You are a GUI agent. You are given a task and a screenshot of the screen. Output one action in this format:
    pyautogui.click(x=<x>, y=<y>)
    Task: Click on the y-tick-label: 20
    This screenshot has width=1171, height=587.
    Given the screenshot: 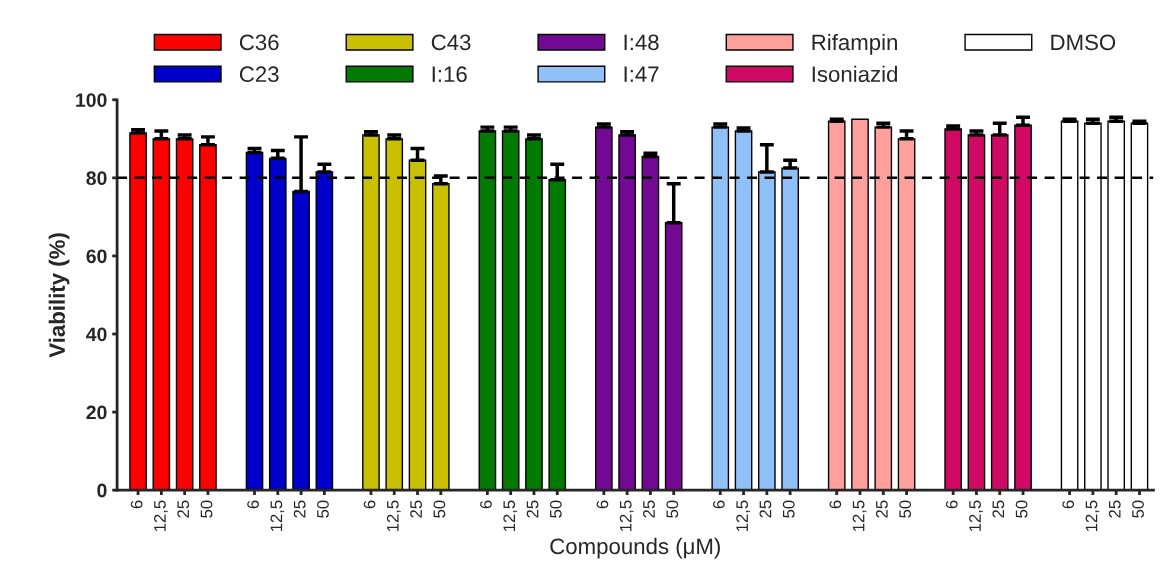 What is the action you would take?
    pyautogui.click(x=96, y=412)
    